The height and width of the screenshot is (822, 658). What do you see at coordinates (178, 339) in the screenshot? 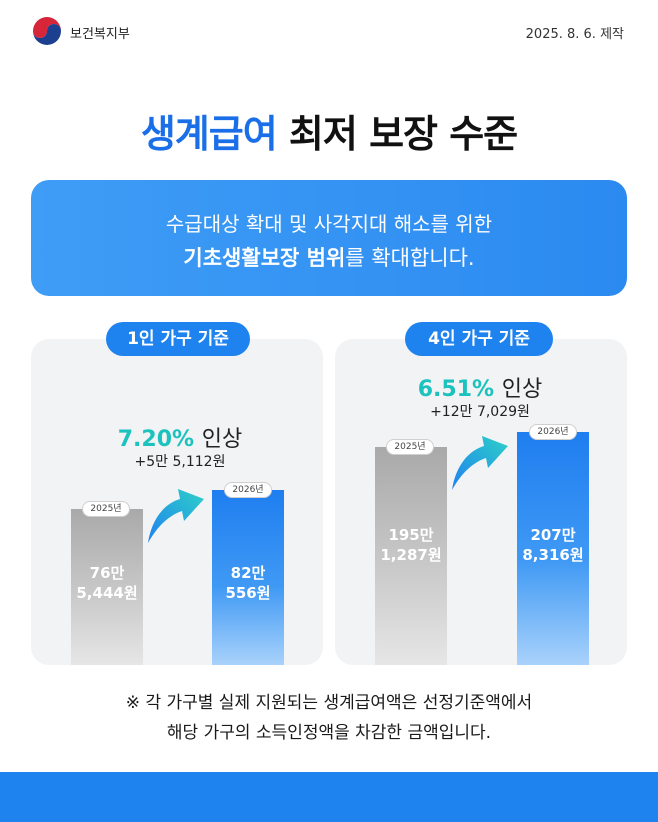
I see `one-person-label: 1인 가구 기준` at bounding box center [178, 339].